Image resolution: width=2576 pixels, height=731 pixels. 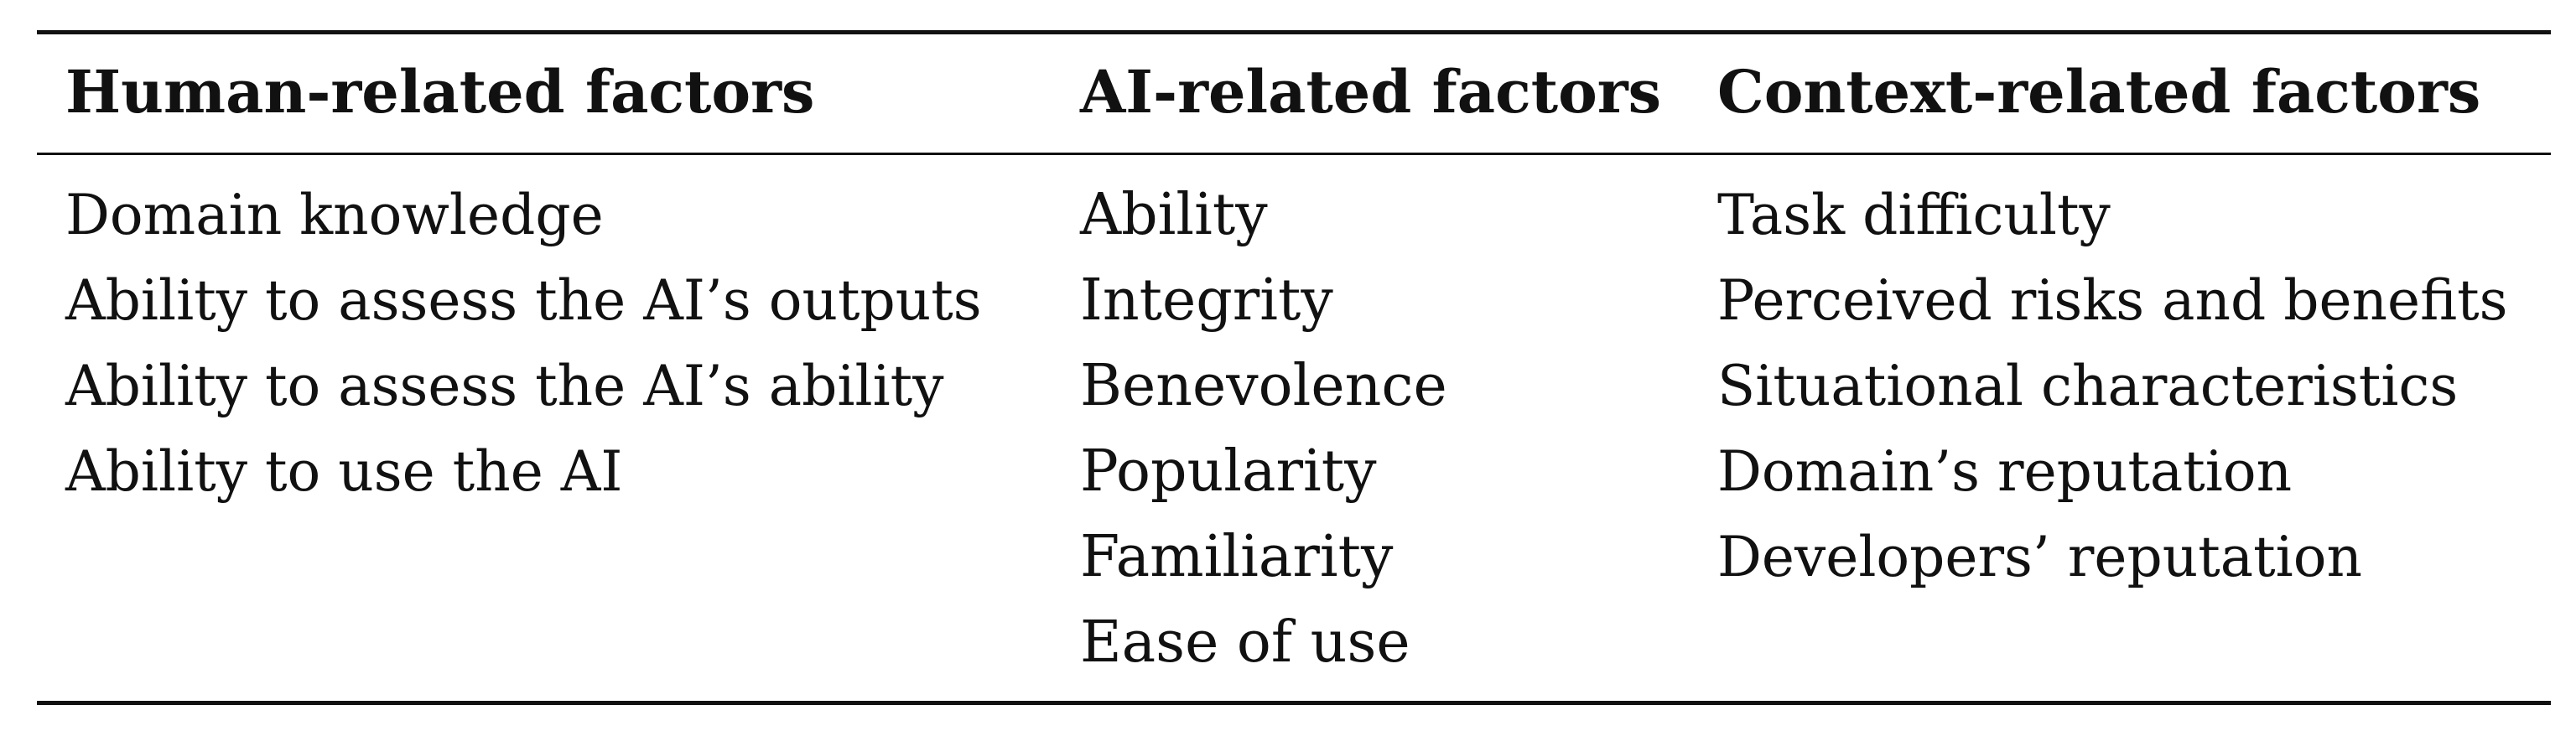 What do you see at coordinates (334, 215) in the screenshot?
I see `table-cell: Domain knowledge` at bounding box center [334, 215].